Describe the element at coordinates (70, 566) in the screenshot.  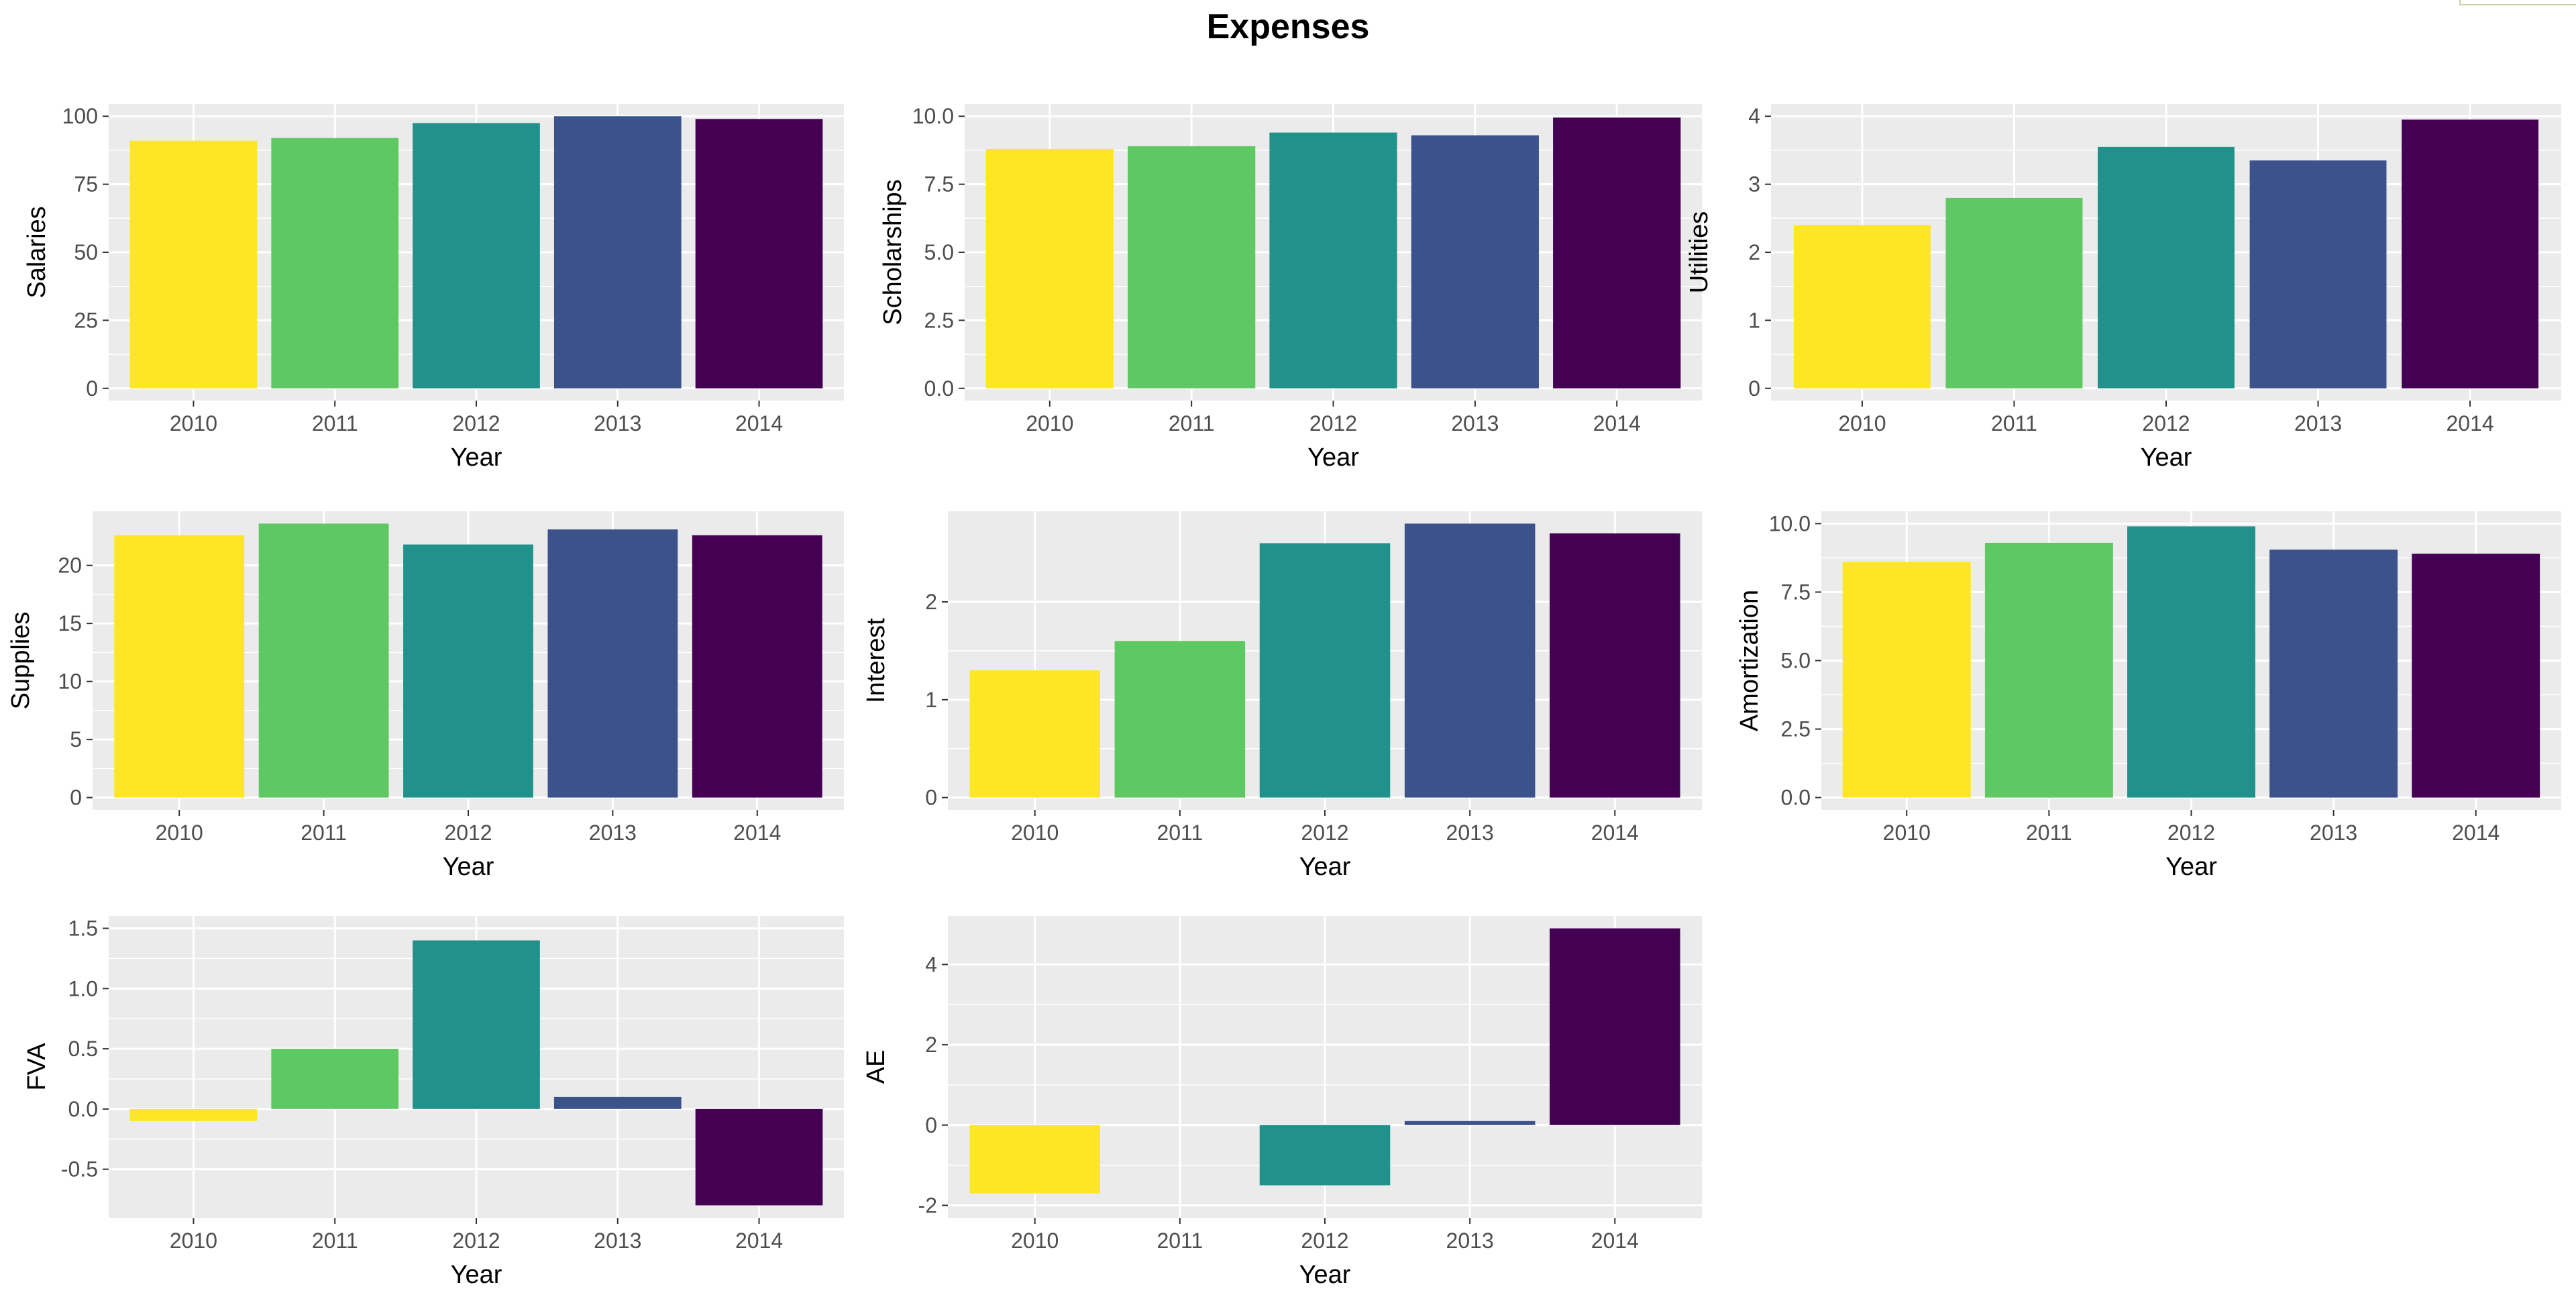
I see `y-tick-label: 20` at that location.